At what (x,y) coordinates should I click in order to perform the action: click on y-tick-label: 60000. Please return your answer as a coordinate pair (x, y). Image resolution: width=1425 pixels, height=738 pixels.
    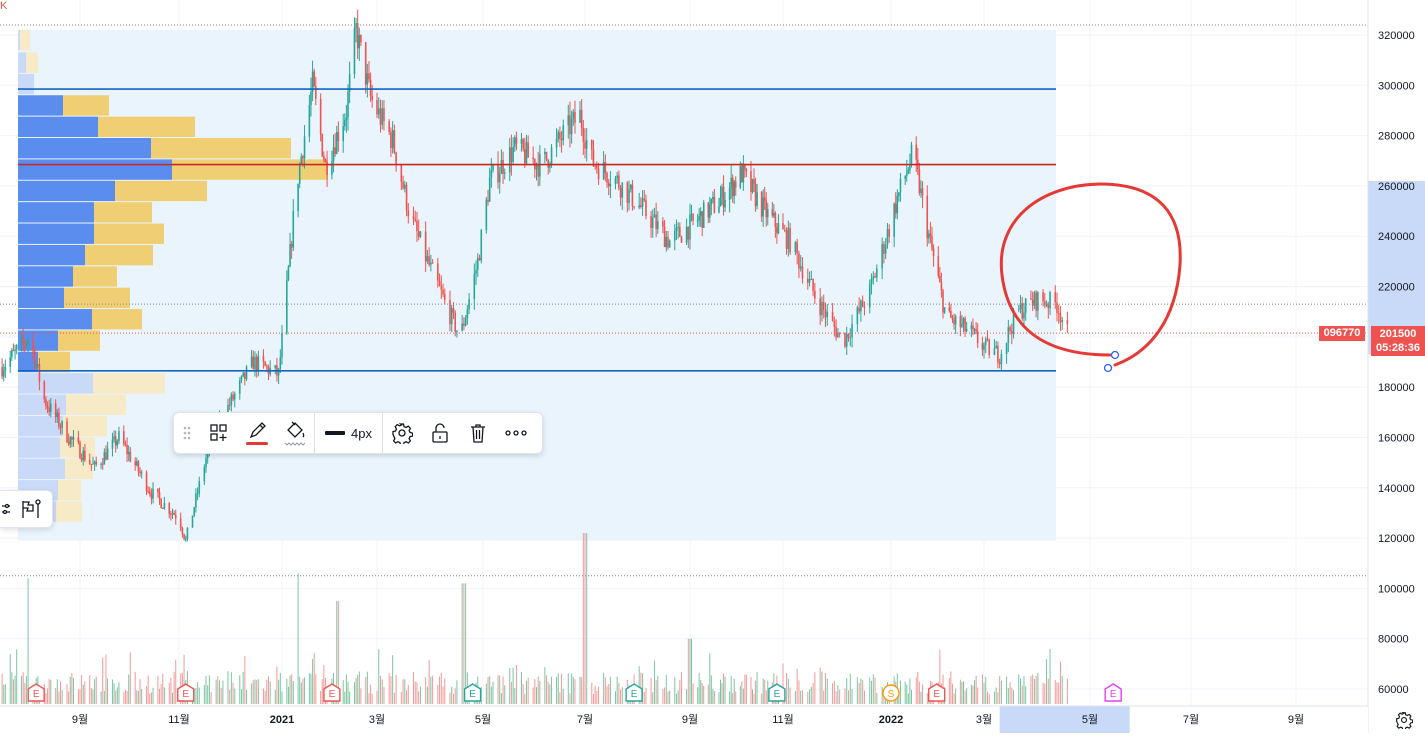
    Looking at the image, I should click on (1393, 690).